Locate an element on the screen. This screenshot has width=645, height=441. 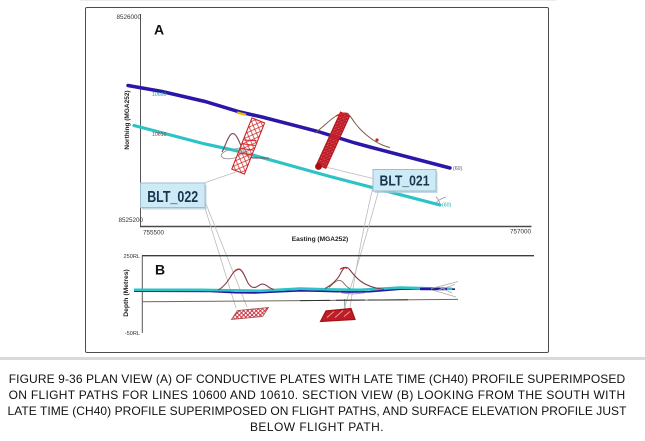
svg-text: B is located at coordinates (160, 270).